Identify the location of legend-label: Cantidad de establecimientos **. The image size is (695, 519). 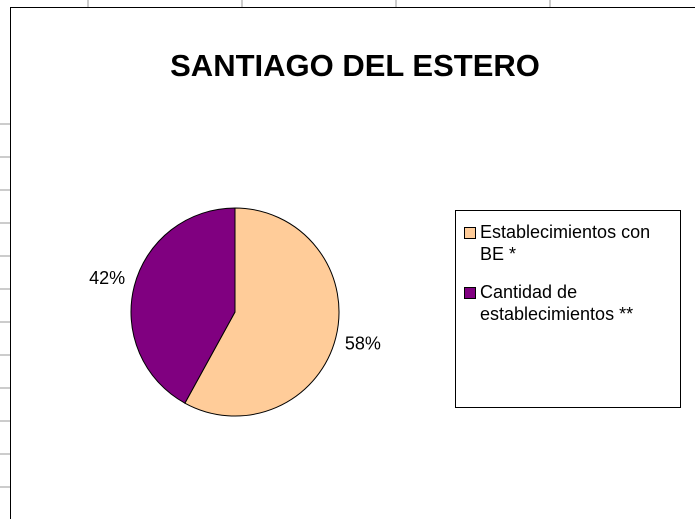
(557, 303).